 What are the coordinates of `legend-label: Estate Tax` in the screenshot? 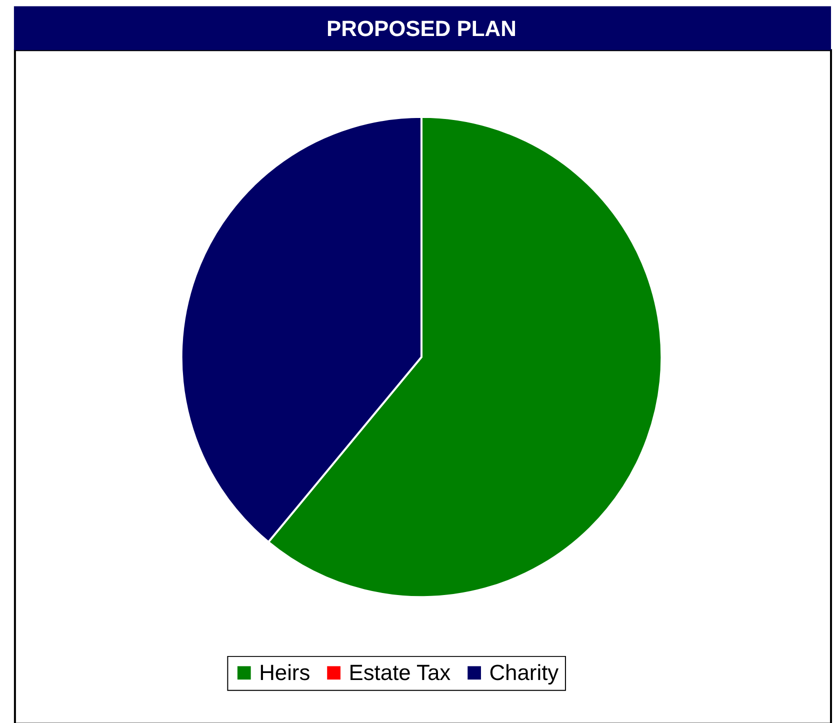 It's located at (399, 672).